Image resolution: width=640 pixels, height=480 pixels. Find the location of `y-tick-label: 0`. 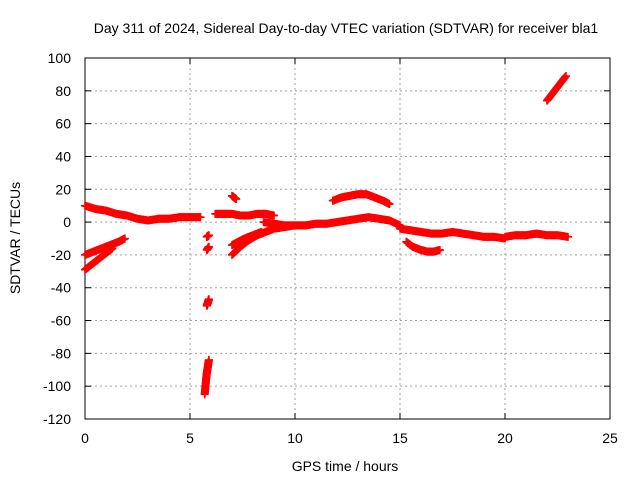

y-tick-label: 0 is located at coordinates (67, 222).